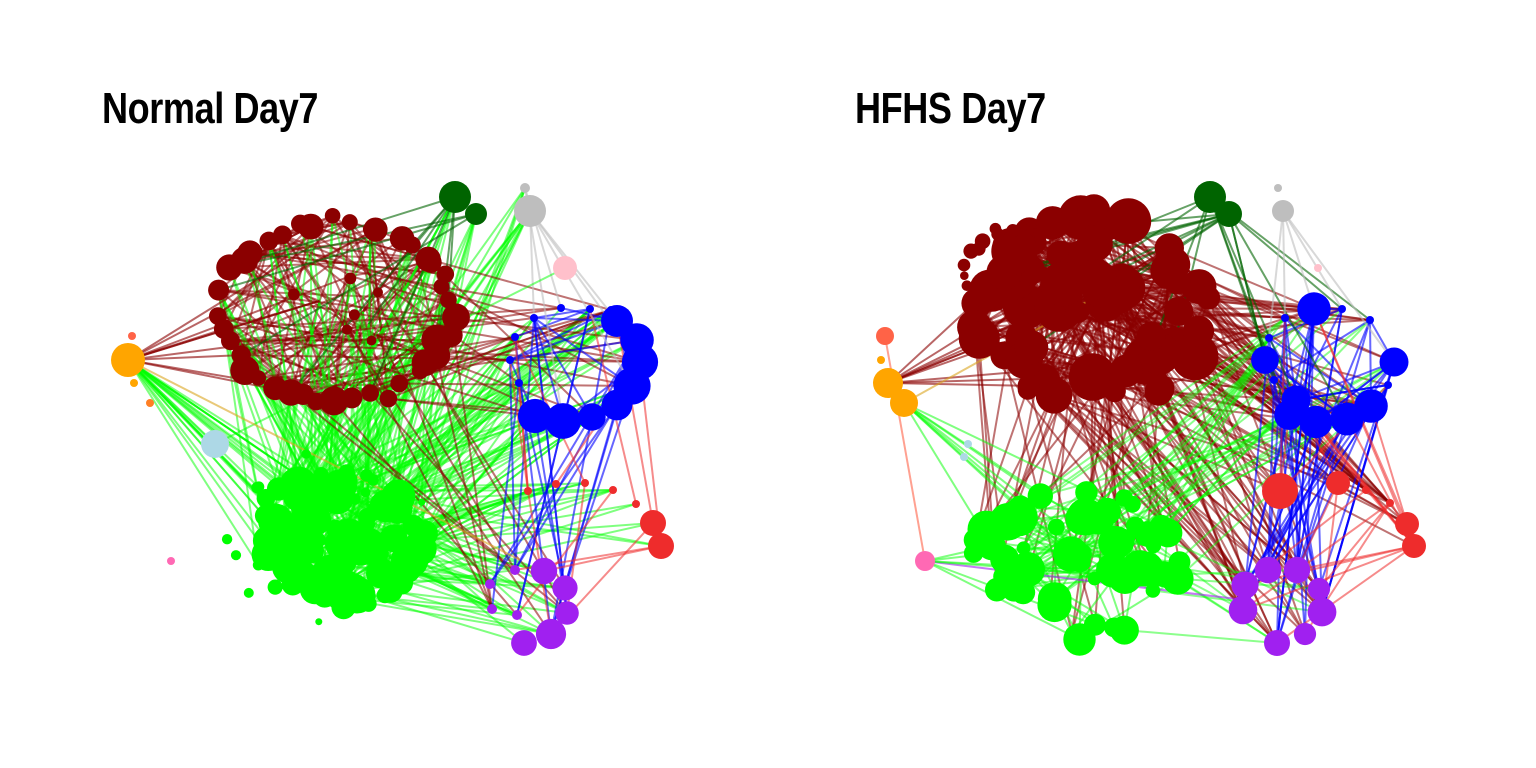 The width and height of the screenshot is (1536, 768). I want to click on node-orange, so click(134, 383).